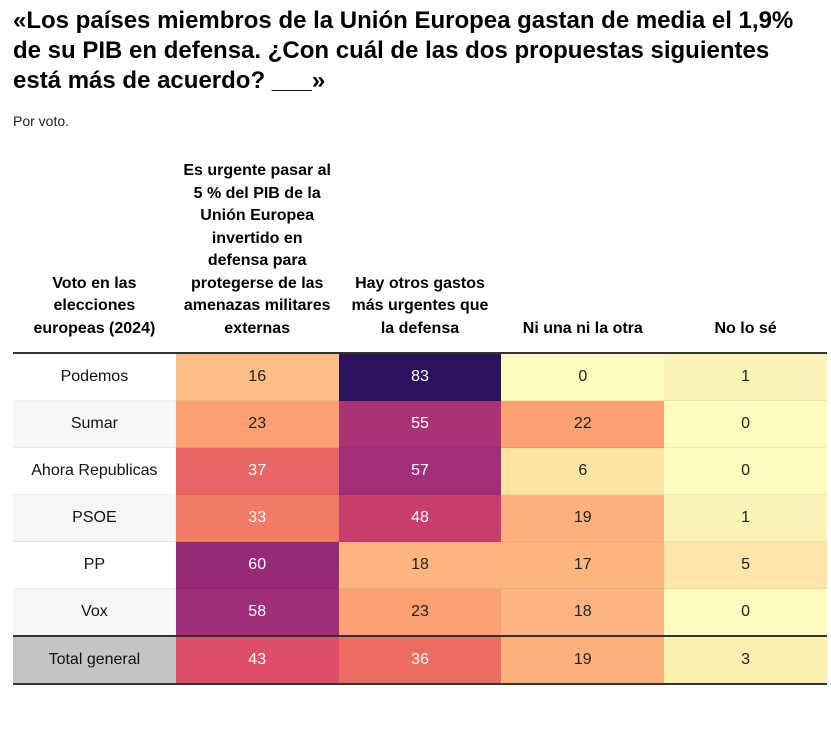  I want to click on row-label: Sumar, so click(94, 424).